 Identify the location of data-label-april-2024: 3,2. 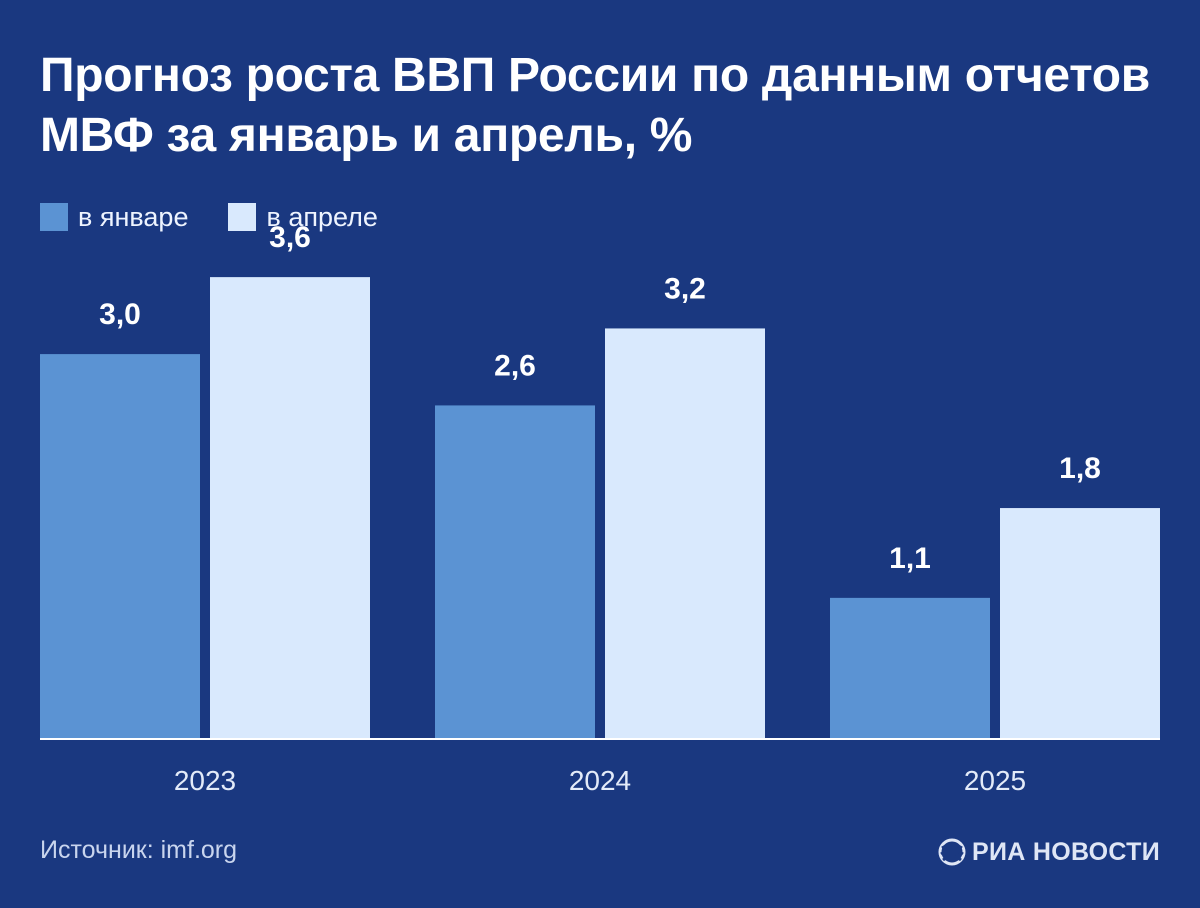
(685, 288).